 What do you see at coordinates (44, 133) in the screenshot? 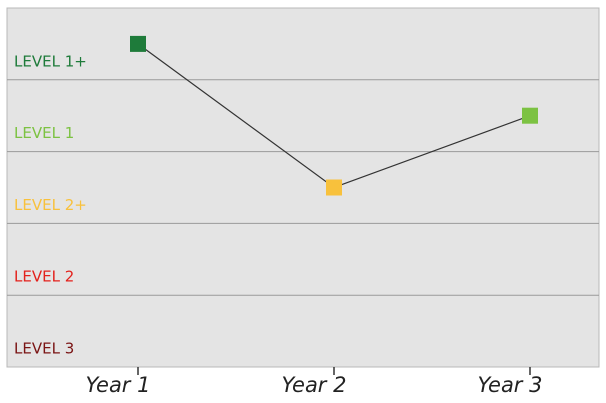
I see `y-tick-label: LEVEL 1` at bounding box center [44, 133].